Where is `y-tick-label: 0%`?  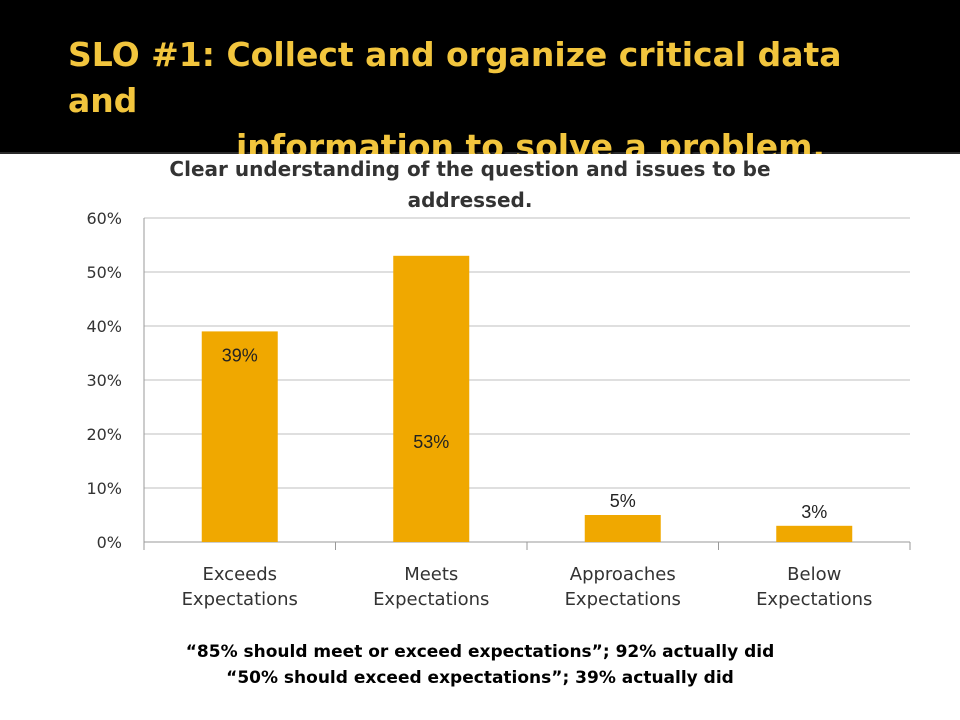
y-tick-label: 0% is located at coordinates (109, 542).